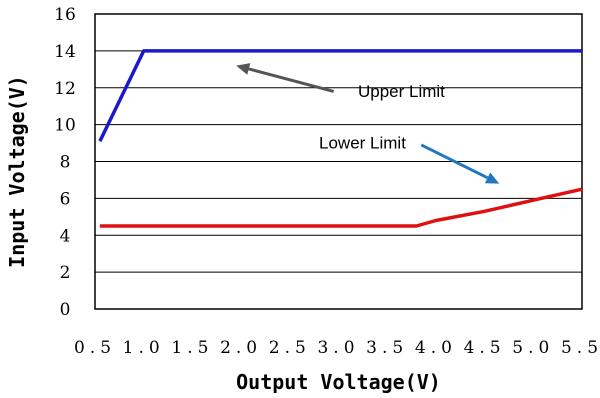  What do you see at coordinates (362, 143) in the screenshot?
I see `annotation-label: Lower Limit` at bounding box center [362, 143].